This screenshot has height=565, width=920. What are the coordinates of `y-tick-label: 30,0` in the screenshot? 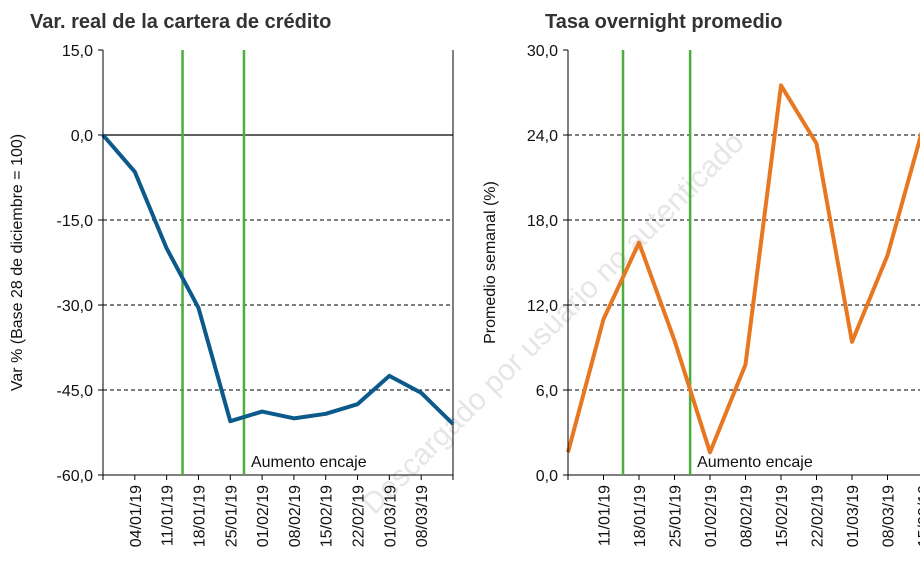 It's located at (542, 51).